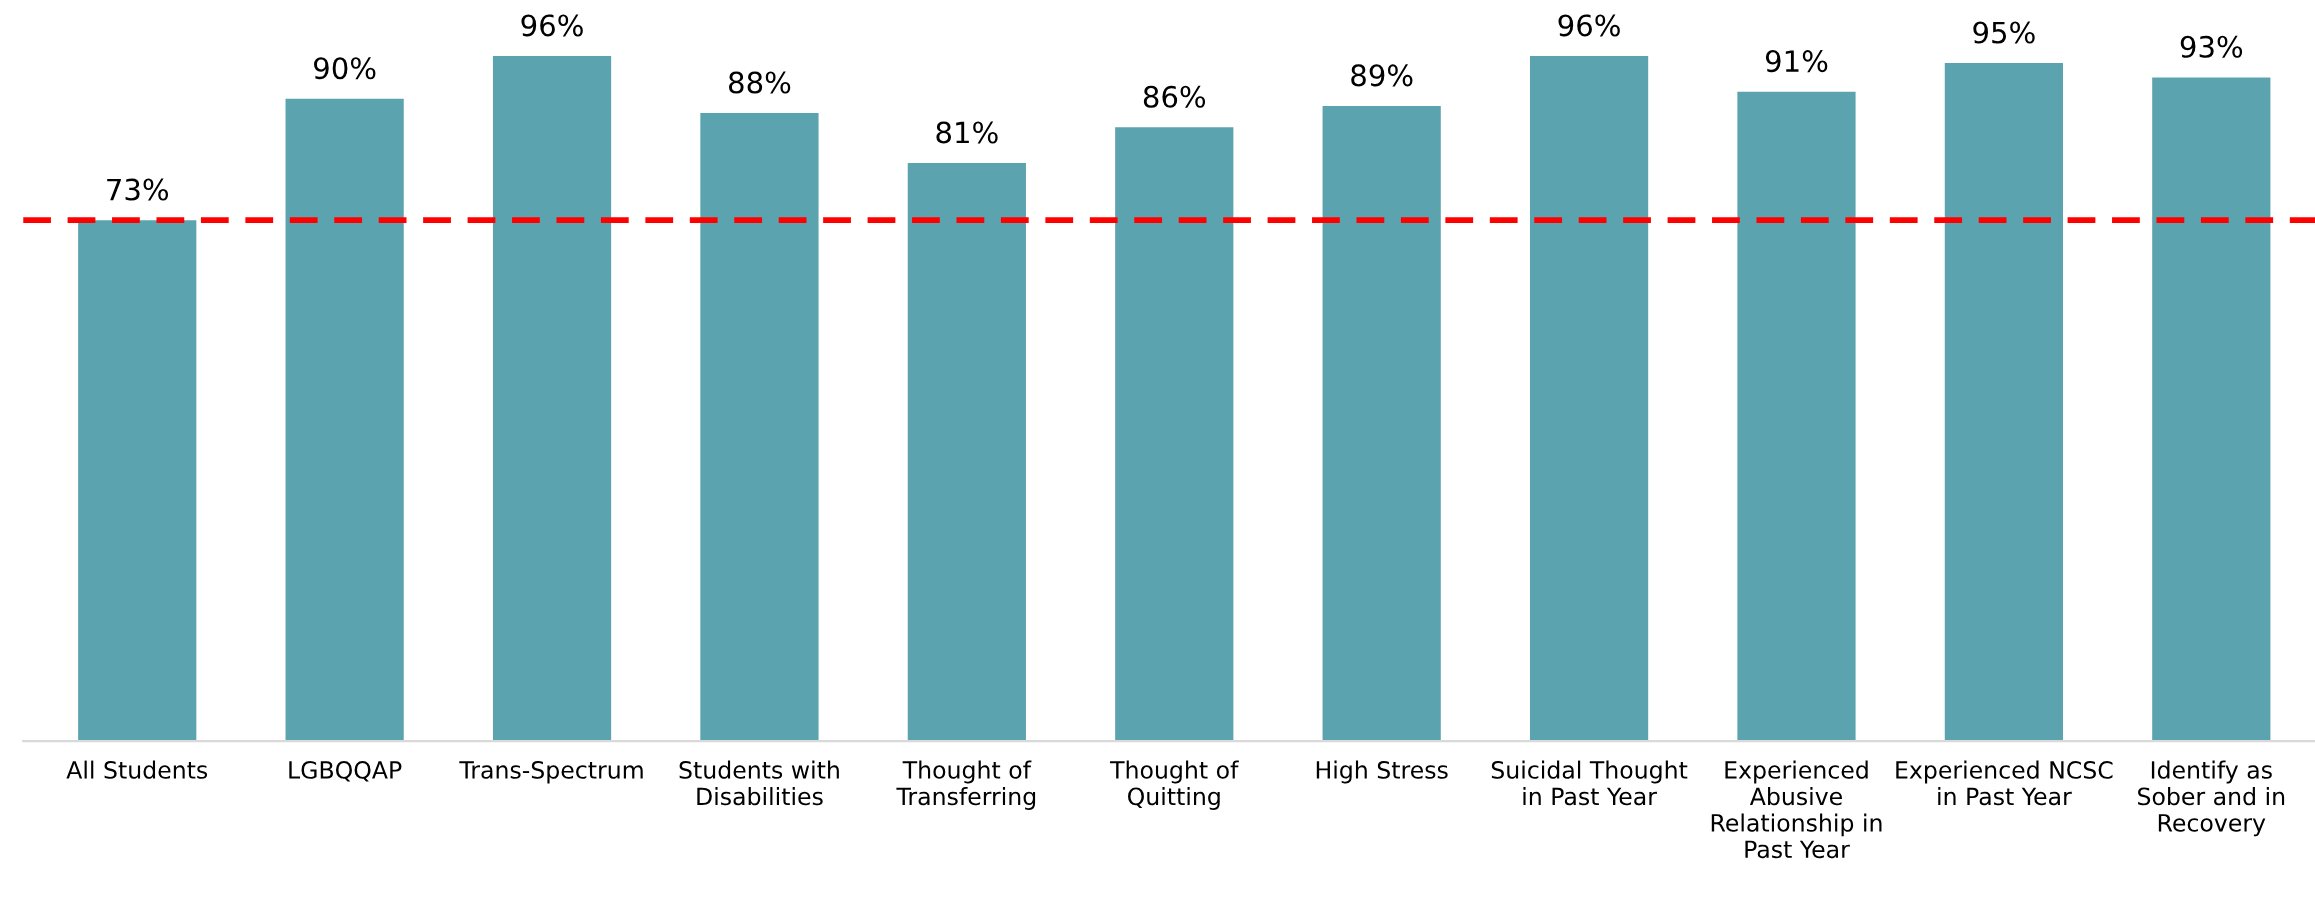  I want to click on data-label: 95%, so click(2004, 32).